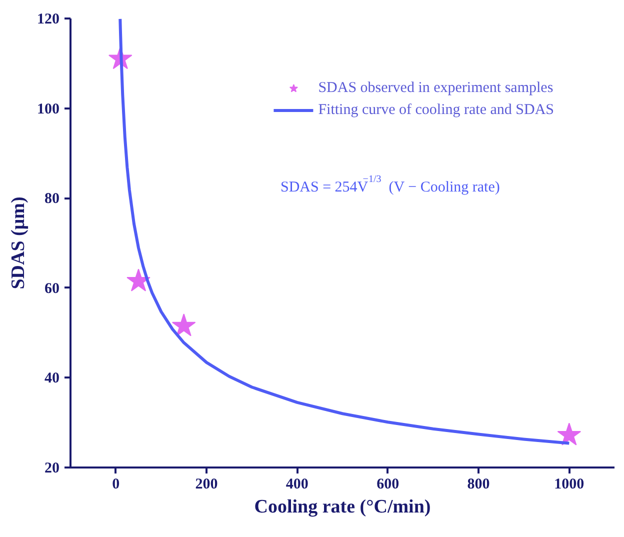  Describe the element at coordinates (436, 110) in the screenshot. I see `legend-label: Fitting curve of cooling rate and SDAS` at that location.